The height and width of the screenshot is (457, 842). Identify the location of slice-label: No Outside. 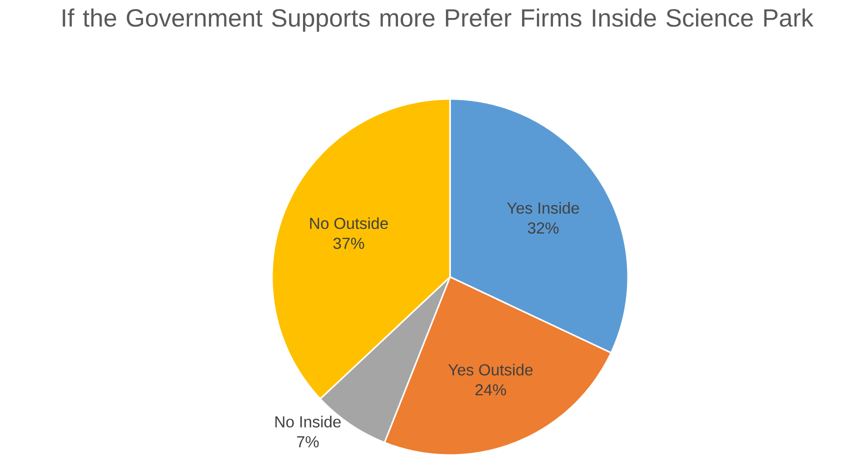
(349, 223).